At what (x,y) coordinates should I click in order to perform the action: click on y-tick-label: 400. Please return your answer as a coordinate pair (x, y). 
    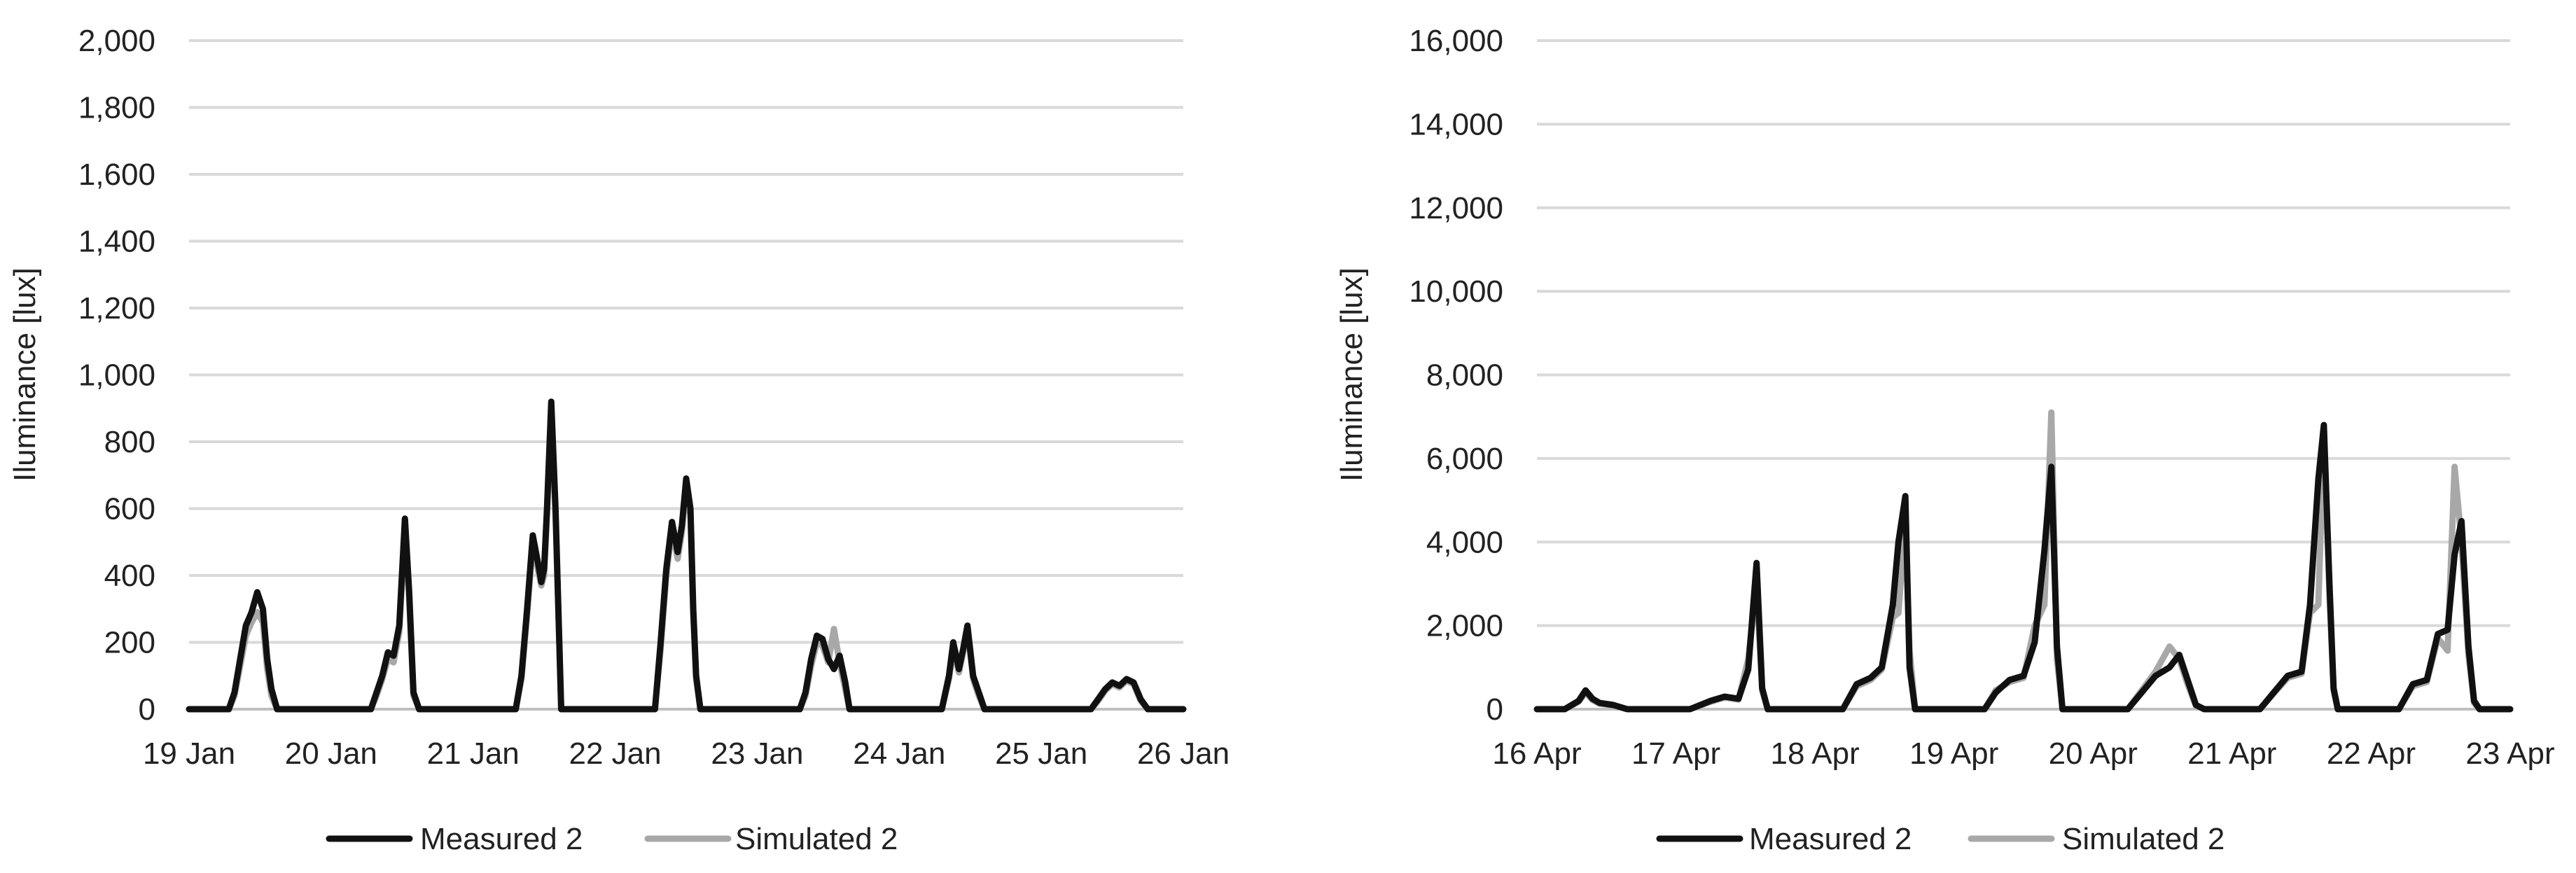
    Looking at the image, I should click on (129, 576).